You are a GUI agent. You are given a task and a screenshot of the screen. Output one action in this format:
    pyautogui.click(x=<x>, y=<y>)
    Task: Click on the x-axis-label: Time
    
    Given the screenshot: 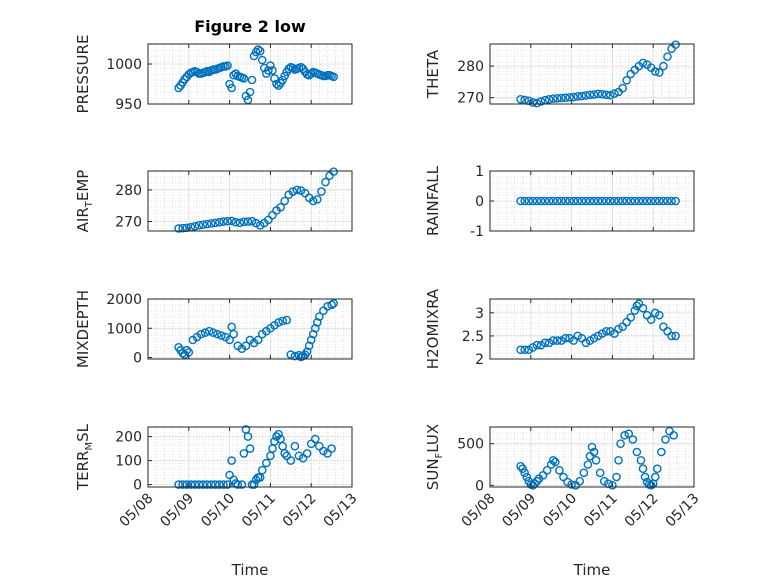 What is the action you would take?
    pyautogui.click(x=592, y=570)
    